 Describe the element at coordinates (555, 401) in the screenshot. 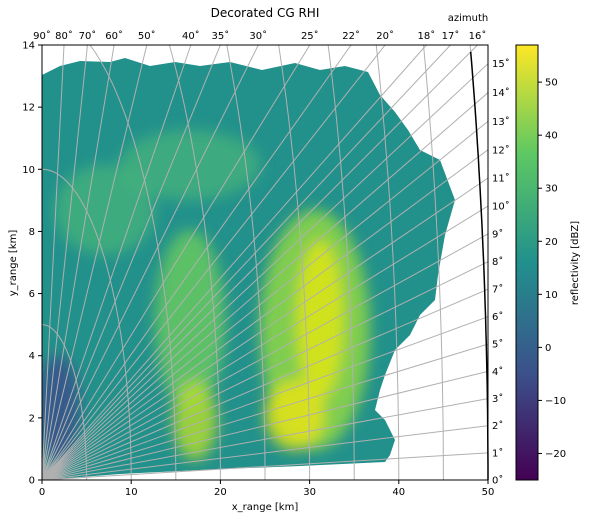

I see `colorbar-tick-label: −10` at that location.